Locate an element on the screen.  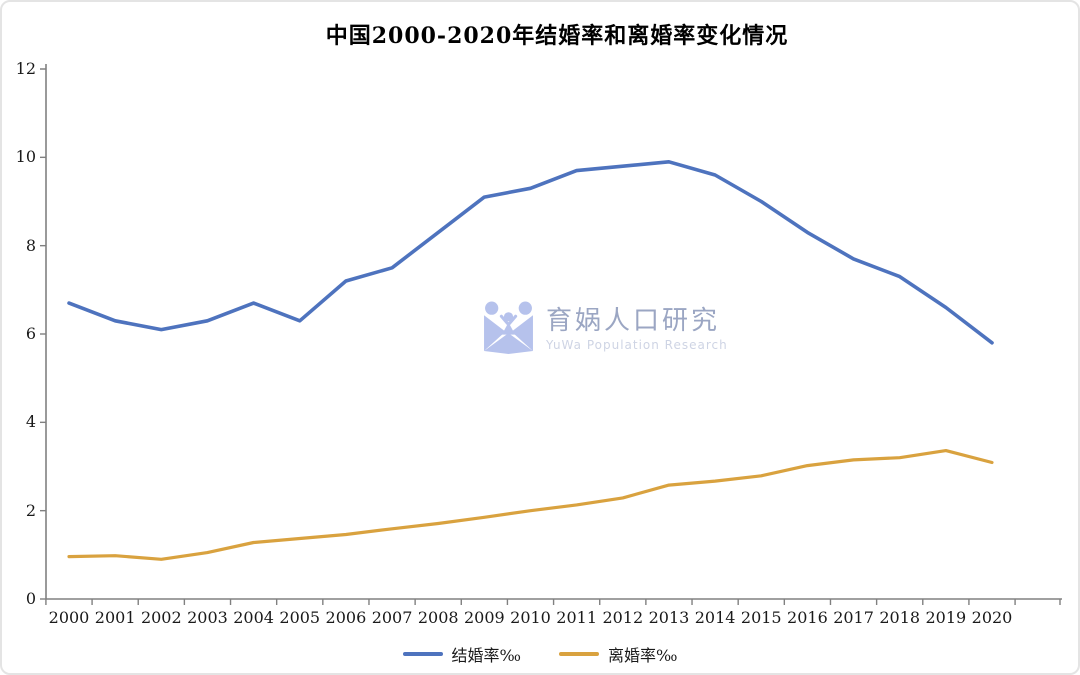
x-tick-label: 2011 is located at coordinates (576, 617).